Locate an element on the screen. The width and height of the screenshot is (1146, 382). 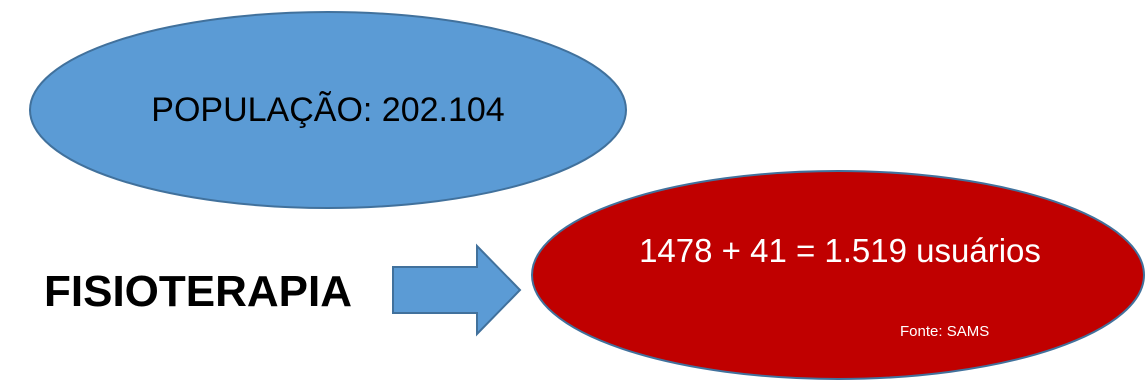
service-label: FISIOTERAPIA is located at coordinates (198, 291).